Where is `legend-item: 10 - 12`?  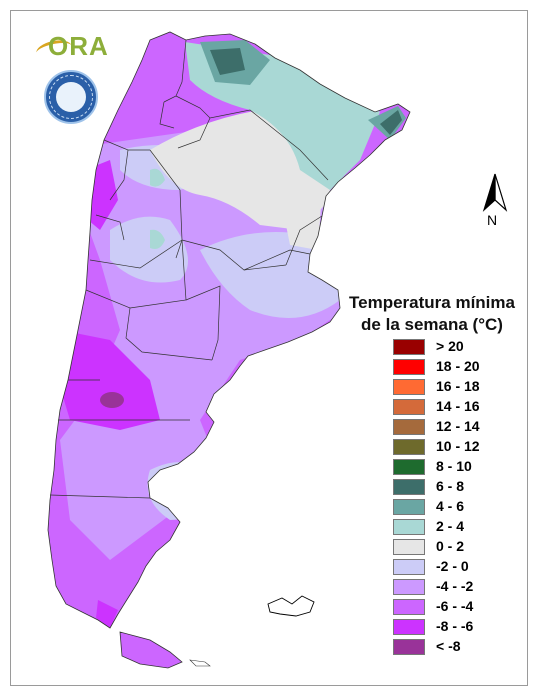 legend-item: 10 - 12 is located at coordinates (448, 447).